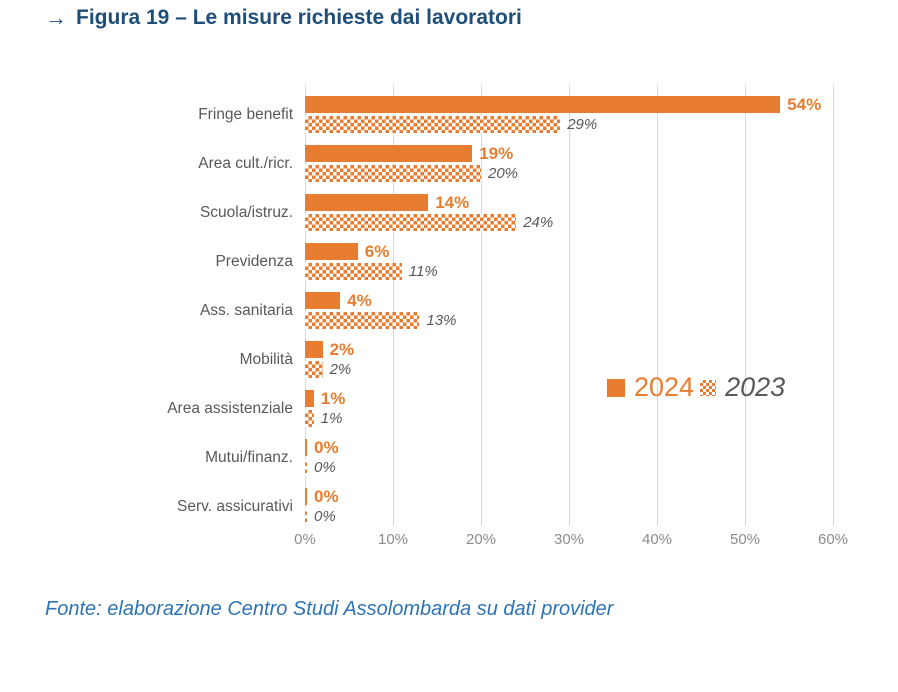 Image resolution: width=898 pixels, height=692 pixels. I want to click on bar-line-2024: 19%, so click(409, 153).